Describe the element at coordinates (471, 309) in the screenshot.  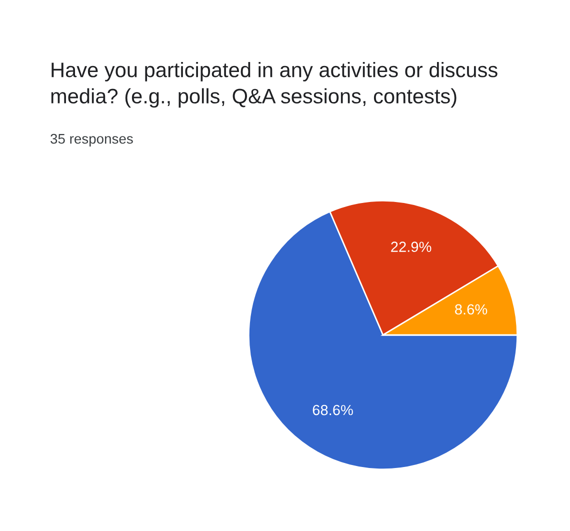
I see `data-label: 8.6%` at that location.